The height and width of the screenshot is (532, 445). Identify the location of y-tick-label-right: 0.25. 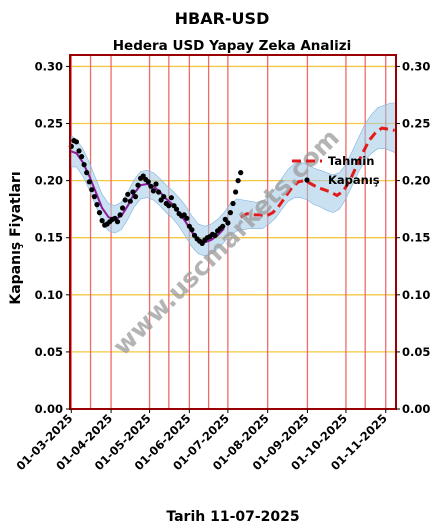
(416, 124).